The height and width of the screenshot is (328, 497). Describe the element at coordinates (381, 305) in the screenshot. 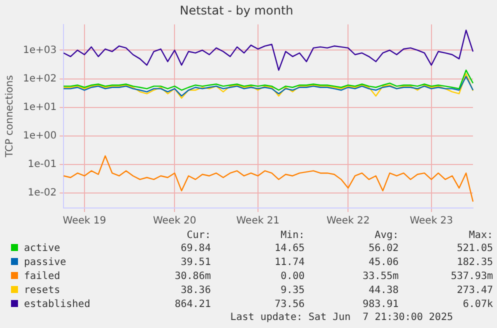

I see `text: 983.91` at that location.